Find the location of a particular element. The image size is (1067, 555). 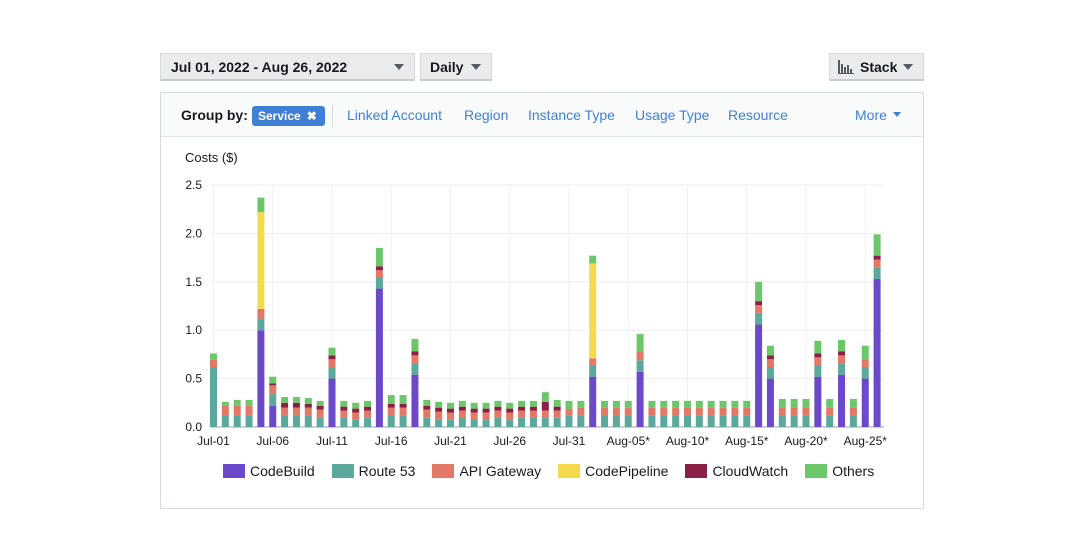

group-by-usage-type: Usage Type is located at coordinates (672, 115).